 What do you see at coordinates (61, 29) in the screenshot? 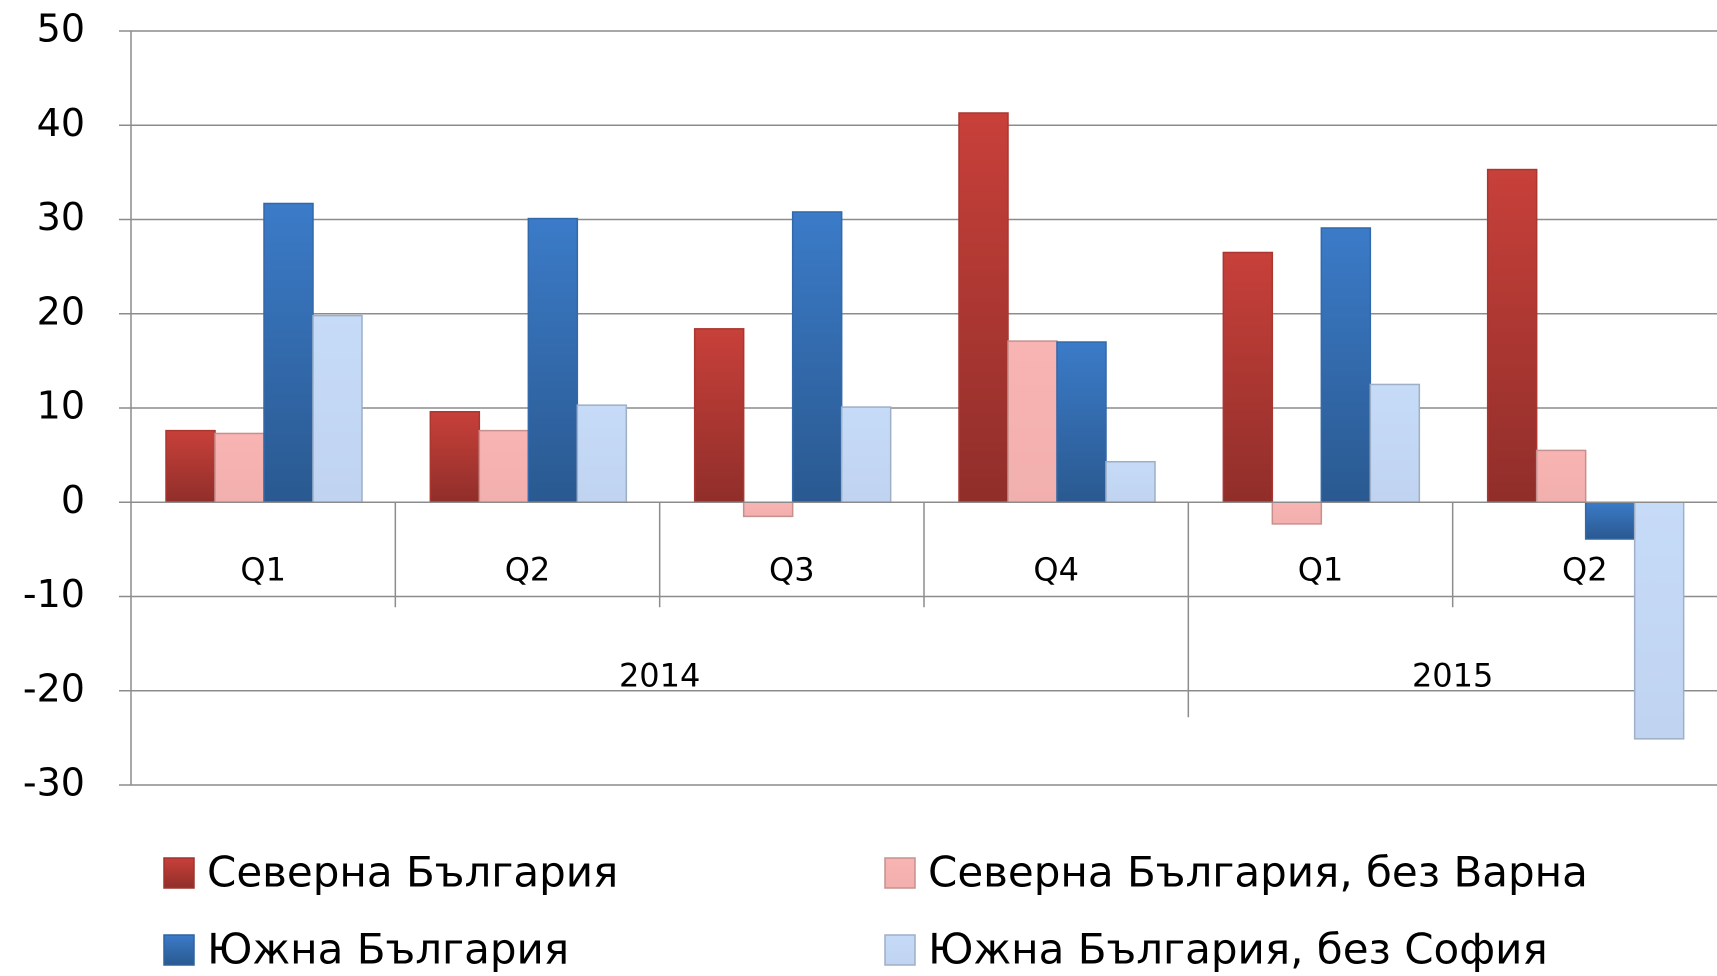
I see `y-tick-label: 50` at bounding box center [61, 29].